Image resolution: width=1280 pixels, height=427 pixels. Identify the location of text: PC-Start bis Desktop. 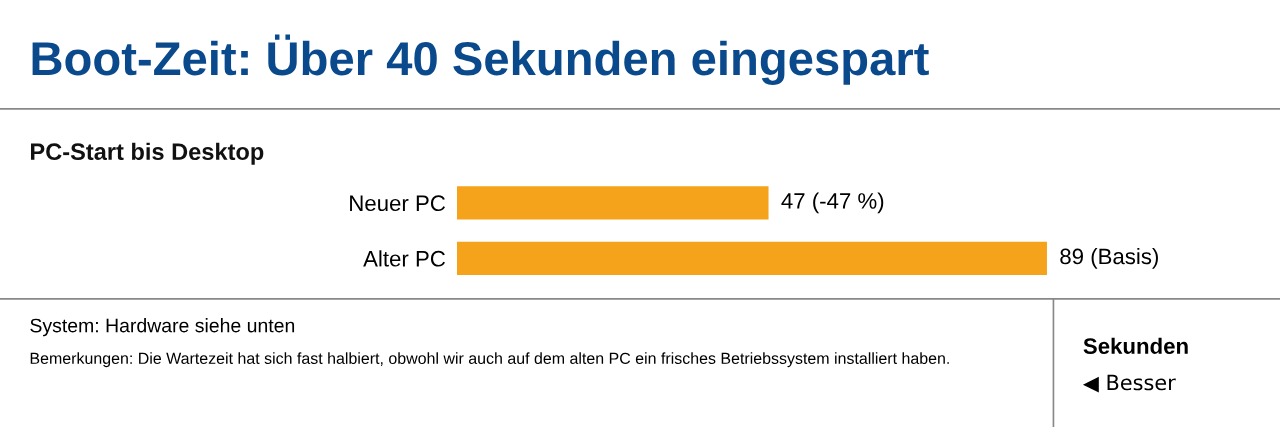
(147, 153).